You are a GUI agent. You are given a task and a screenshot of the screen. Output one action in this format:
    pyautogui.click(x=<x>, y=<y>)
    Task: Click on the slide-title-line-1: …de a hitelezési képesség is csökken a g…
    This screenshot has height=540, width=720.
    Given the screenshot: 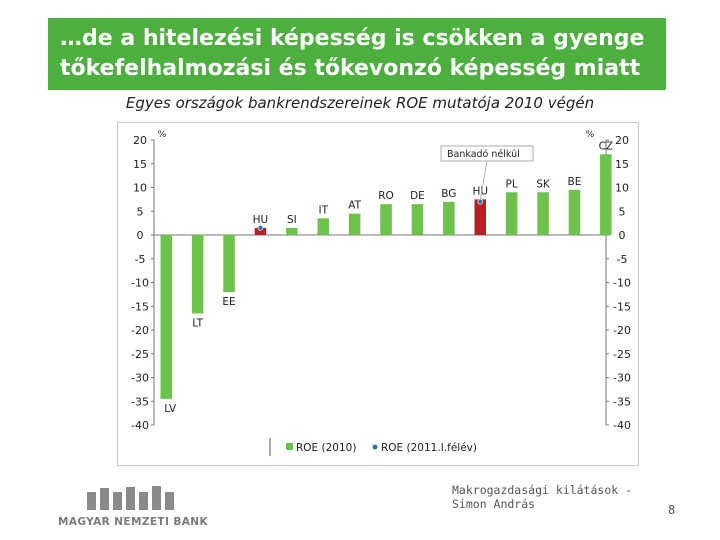 What is the action you would take?
    pyautogui.click(x=352, y=38)
    